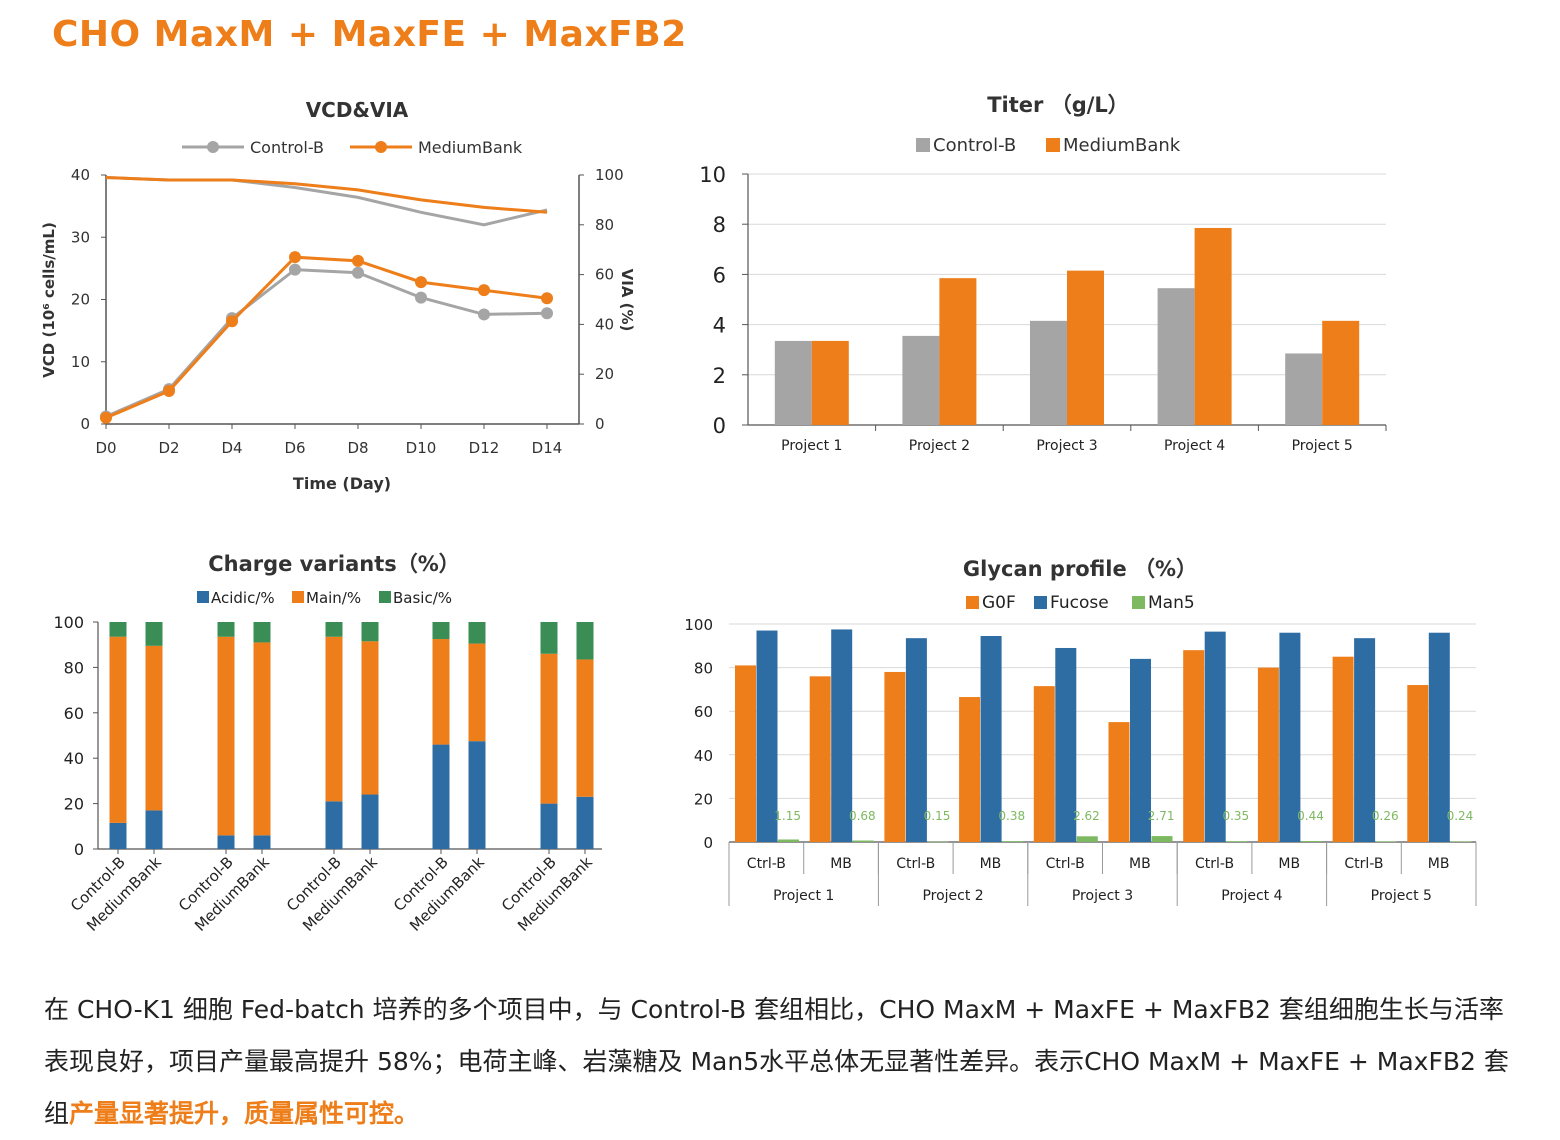 The width and height of the screenshot is (1560, 1140). What do you see at coordinates (422, 598) in the screenshot?
I see `legend-label: Basic/%` at bounding box center [422, 598].